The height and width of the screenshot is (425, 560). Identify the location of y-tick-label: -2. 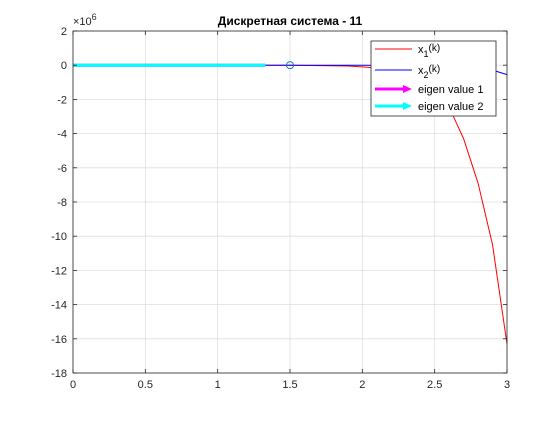
(62, 100).